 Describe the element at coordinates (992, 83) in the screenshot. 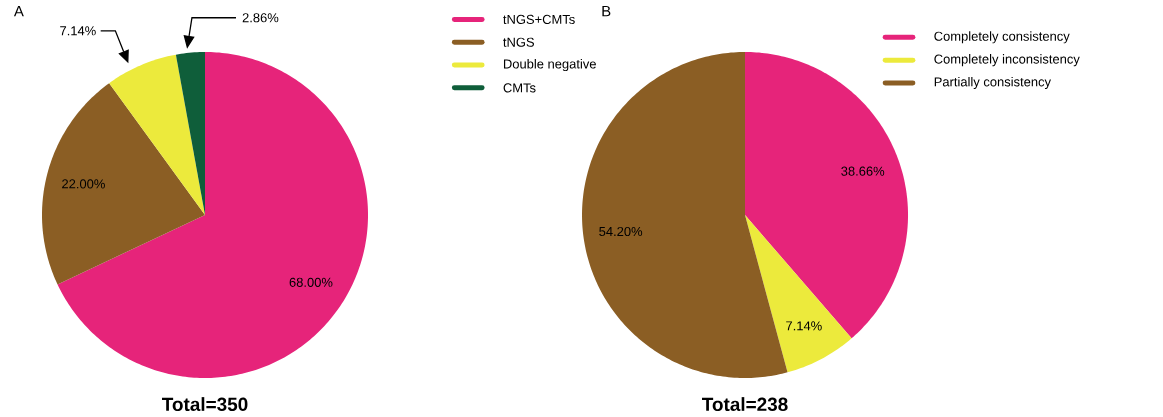

I see `legend-label: Partially consistency` at that location.